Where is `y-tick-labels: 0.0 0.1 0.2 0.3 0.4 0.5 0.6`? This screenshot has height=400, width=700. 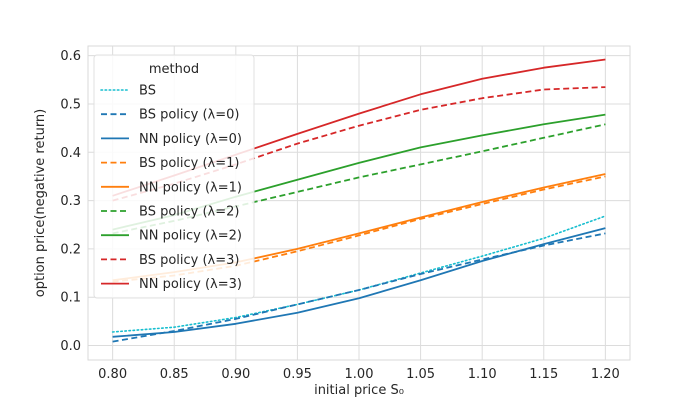 y-tick-labels: 0.0 0.1 0.2 0.3 0.4 0.5 0.6 is located at coordinates (70, 201).